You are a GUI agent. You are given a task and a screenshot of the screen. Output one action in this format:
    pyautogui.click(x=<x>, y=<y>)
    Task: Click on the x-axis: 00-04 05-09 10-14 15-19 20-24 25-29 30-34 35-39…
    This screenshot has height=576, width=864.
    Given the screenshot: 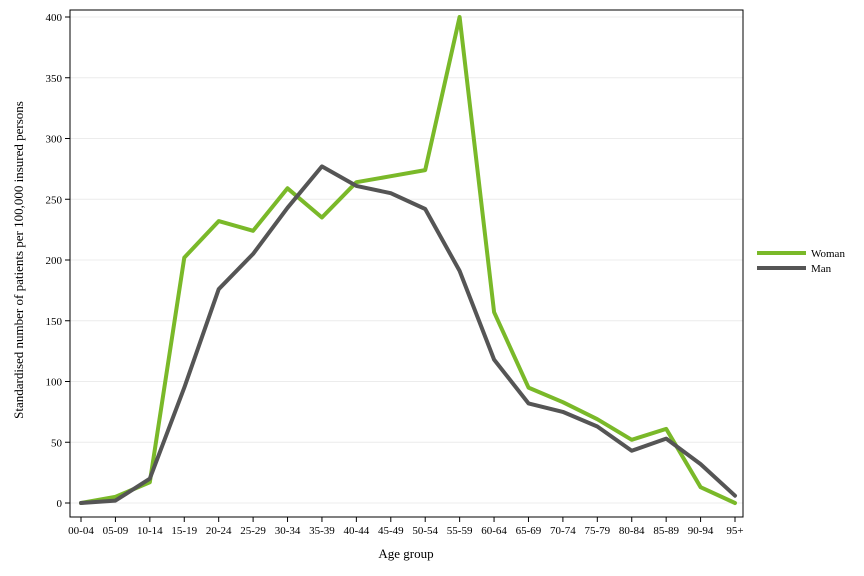 What is the action you would take?
    pyautogui.click(x=406, y=527)
    